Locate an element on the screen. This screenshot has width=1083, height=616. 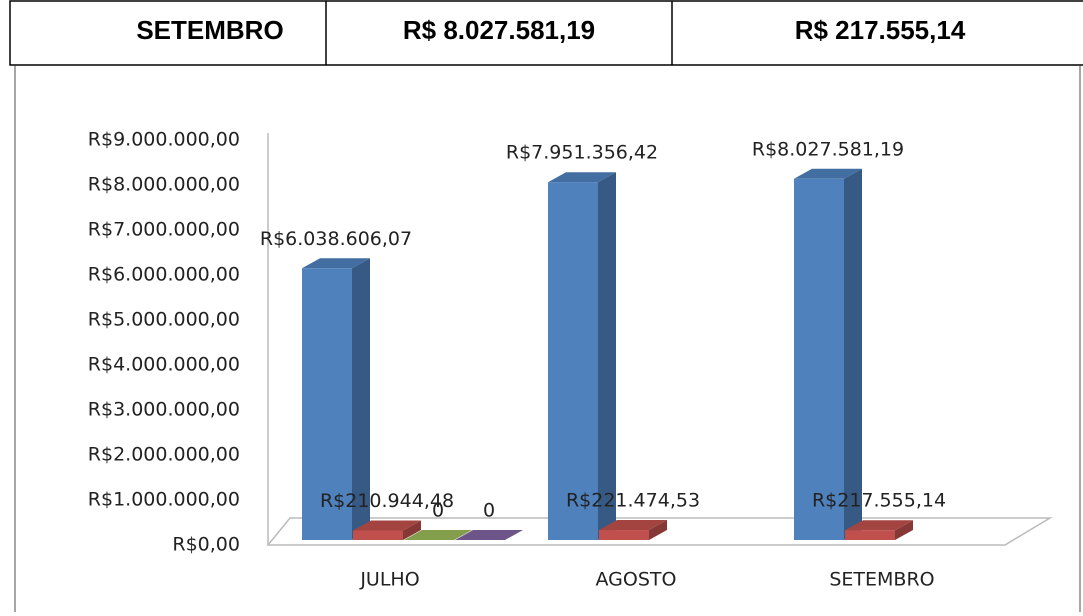
x-tick-label: JULHO is located at coordinates (389, 580).